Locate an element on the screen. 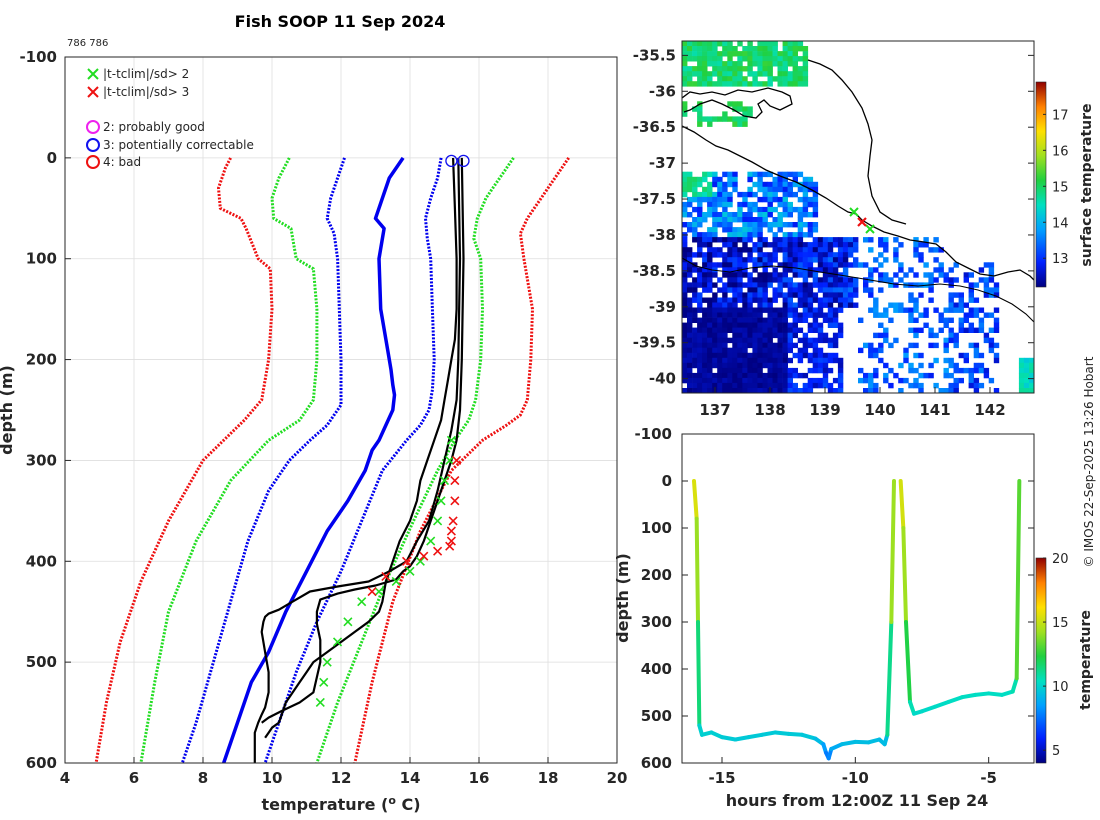 This screenshot has width=1100, height=820. cast-segment is located at coordinates (908, 662).